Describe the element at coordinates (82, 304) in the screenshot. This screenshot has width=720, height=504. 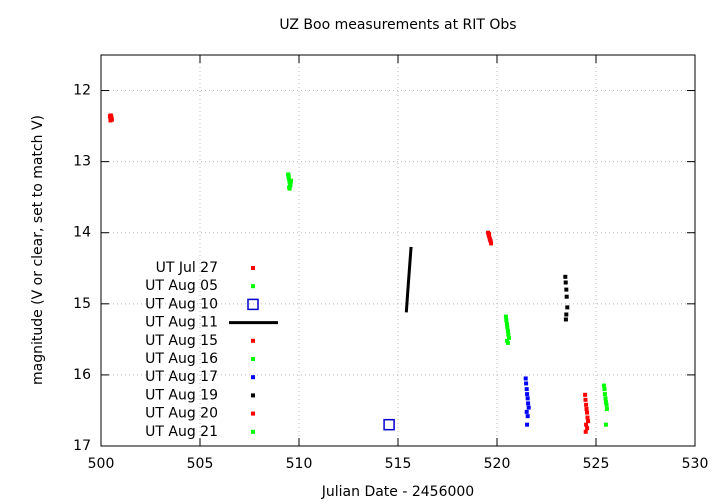
I see `y-tick-label: 15` at that location.